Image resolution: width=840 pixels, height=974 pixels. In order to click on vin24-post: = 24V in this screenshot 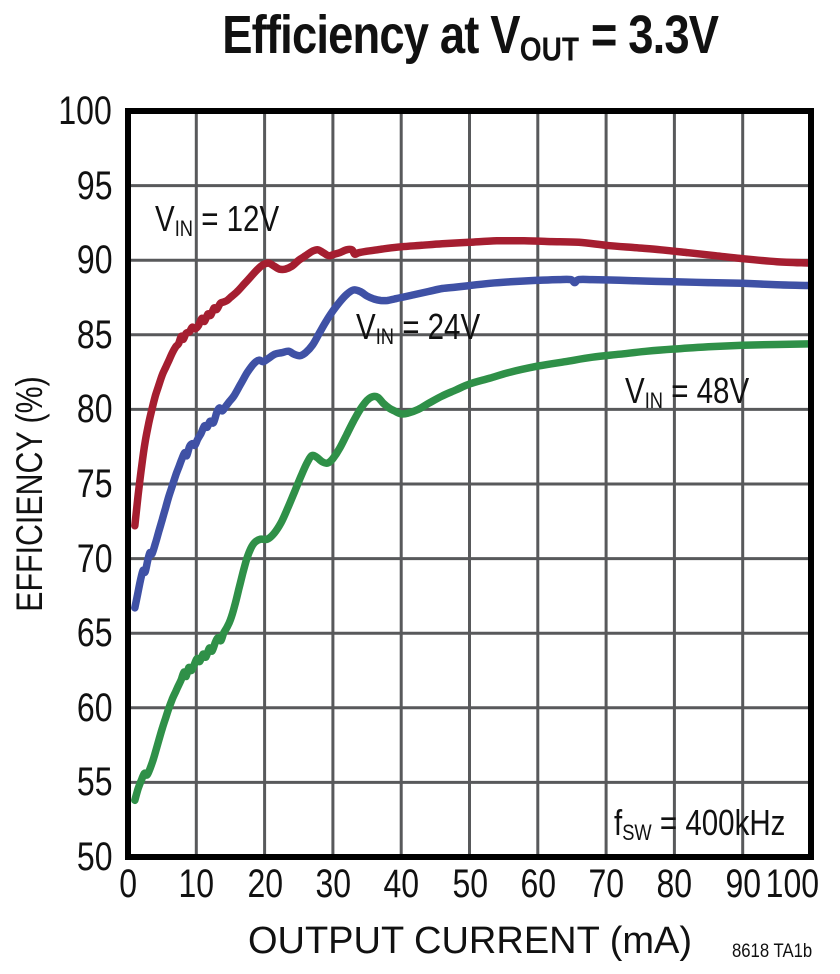, I will do `click(437, 326)`.